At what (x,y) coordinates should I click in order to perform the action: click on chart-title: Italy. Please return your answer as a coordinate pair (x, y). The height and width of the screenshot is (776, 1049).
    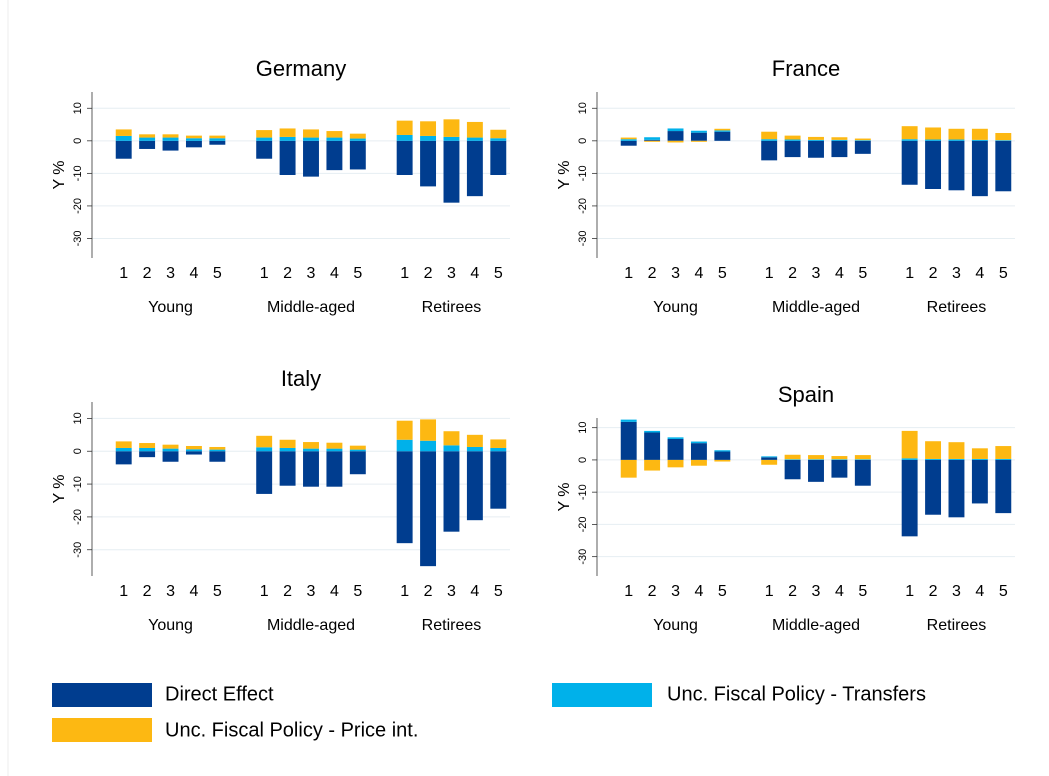
    Looking at the image, I should click on (301, 378).